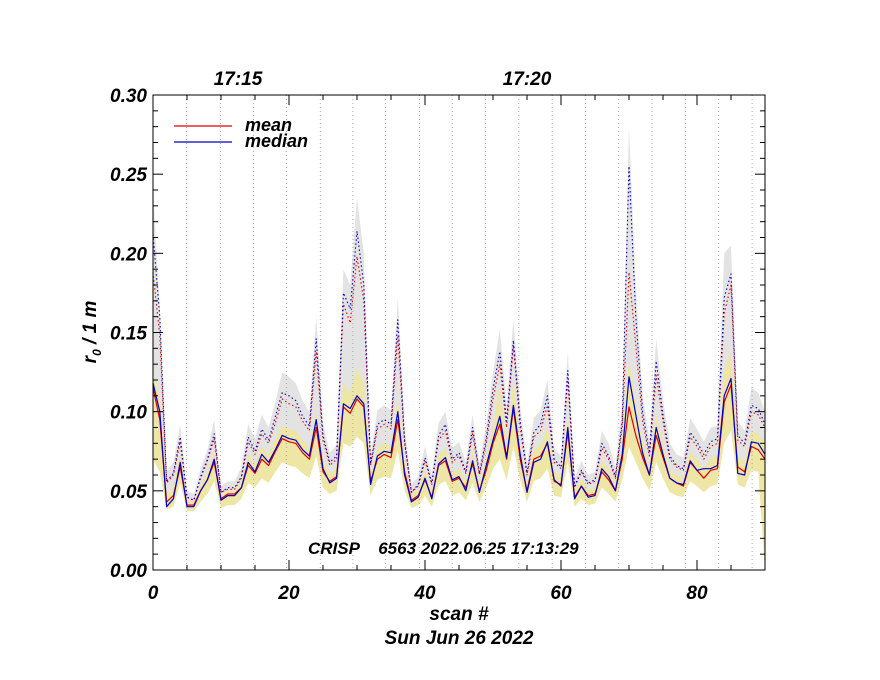  Describe the element at coordinates (697, 593) in the screenshot. I see `x-tick-label-80: 80` at that location.